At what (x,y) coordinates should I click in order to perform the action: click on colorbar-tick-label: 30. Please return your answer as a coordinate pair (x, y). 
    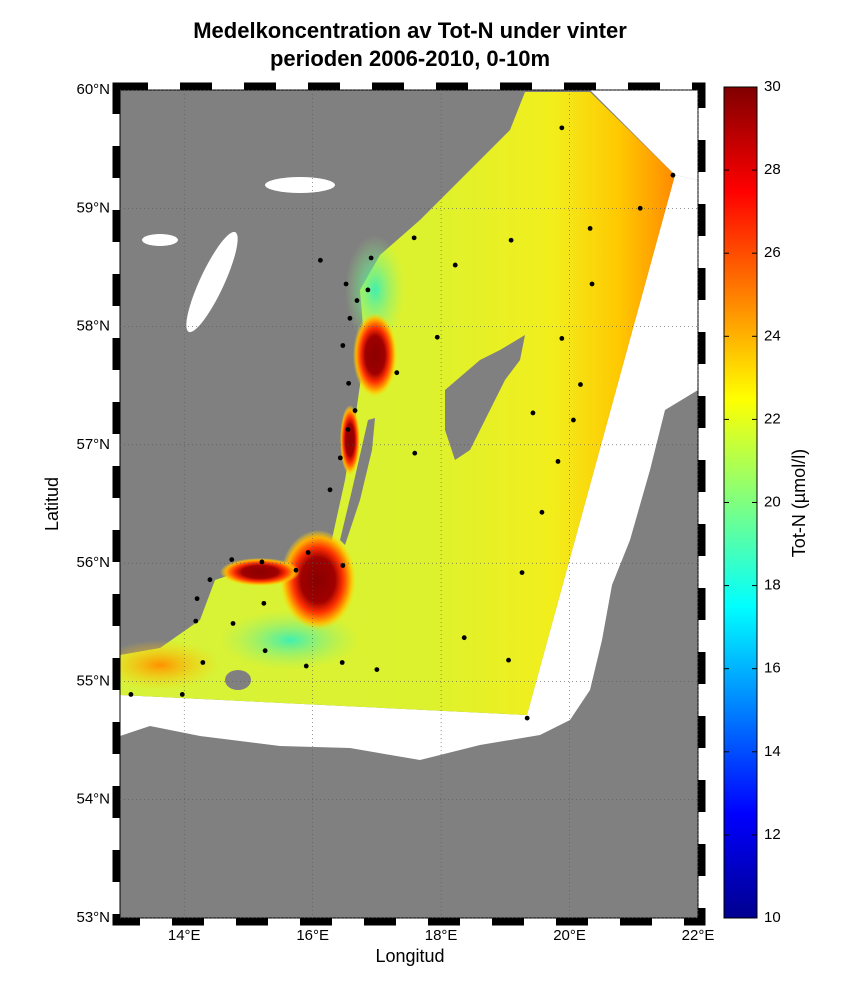
    Looking at the image, I should click on (772, 86).